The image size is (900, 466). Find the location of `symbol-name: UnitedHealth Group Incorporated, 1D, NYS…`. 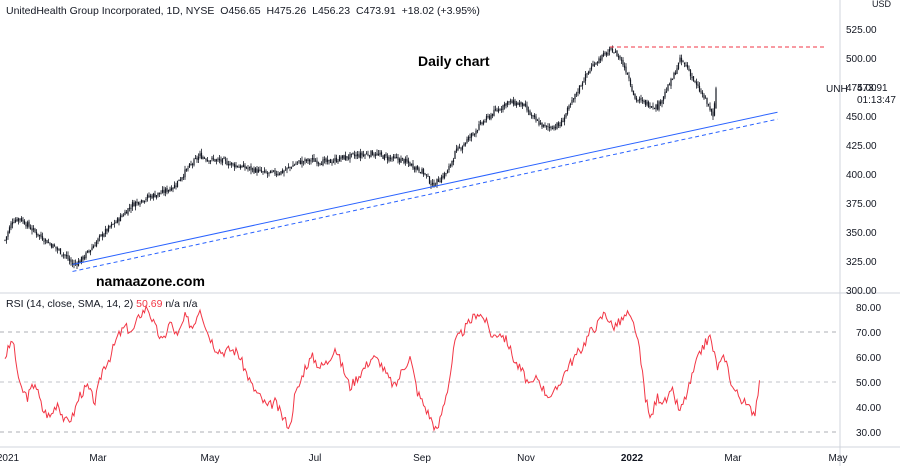

symbol-name: UnitedHealth Group Incorporated, 1D, NYS… is located at coordinates (110, 11).